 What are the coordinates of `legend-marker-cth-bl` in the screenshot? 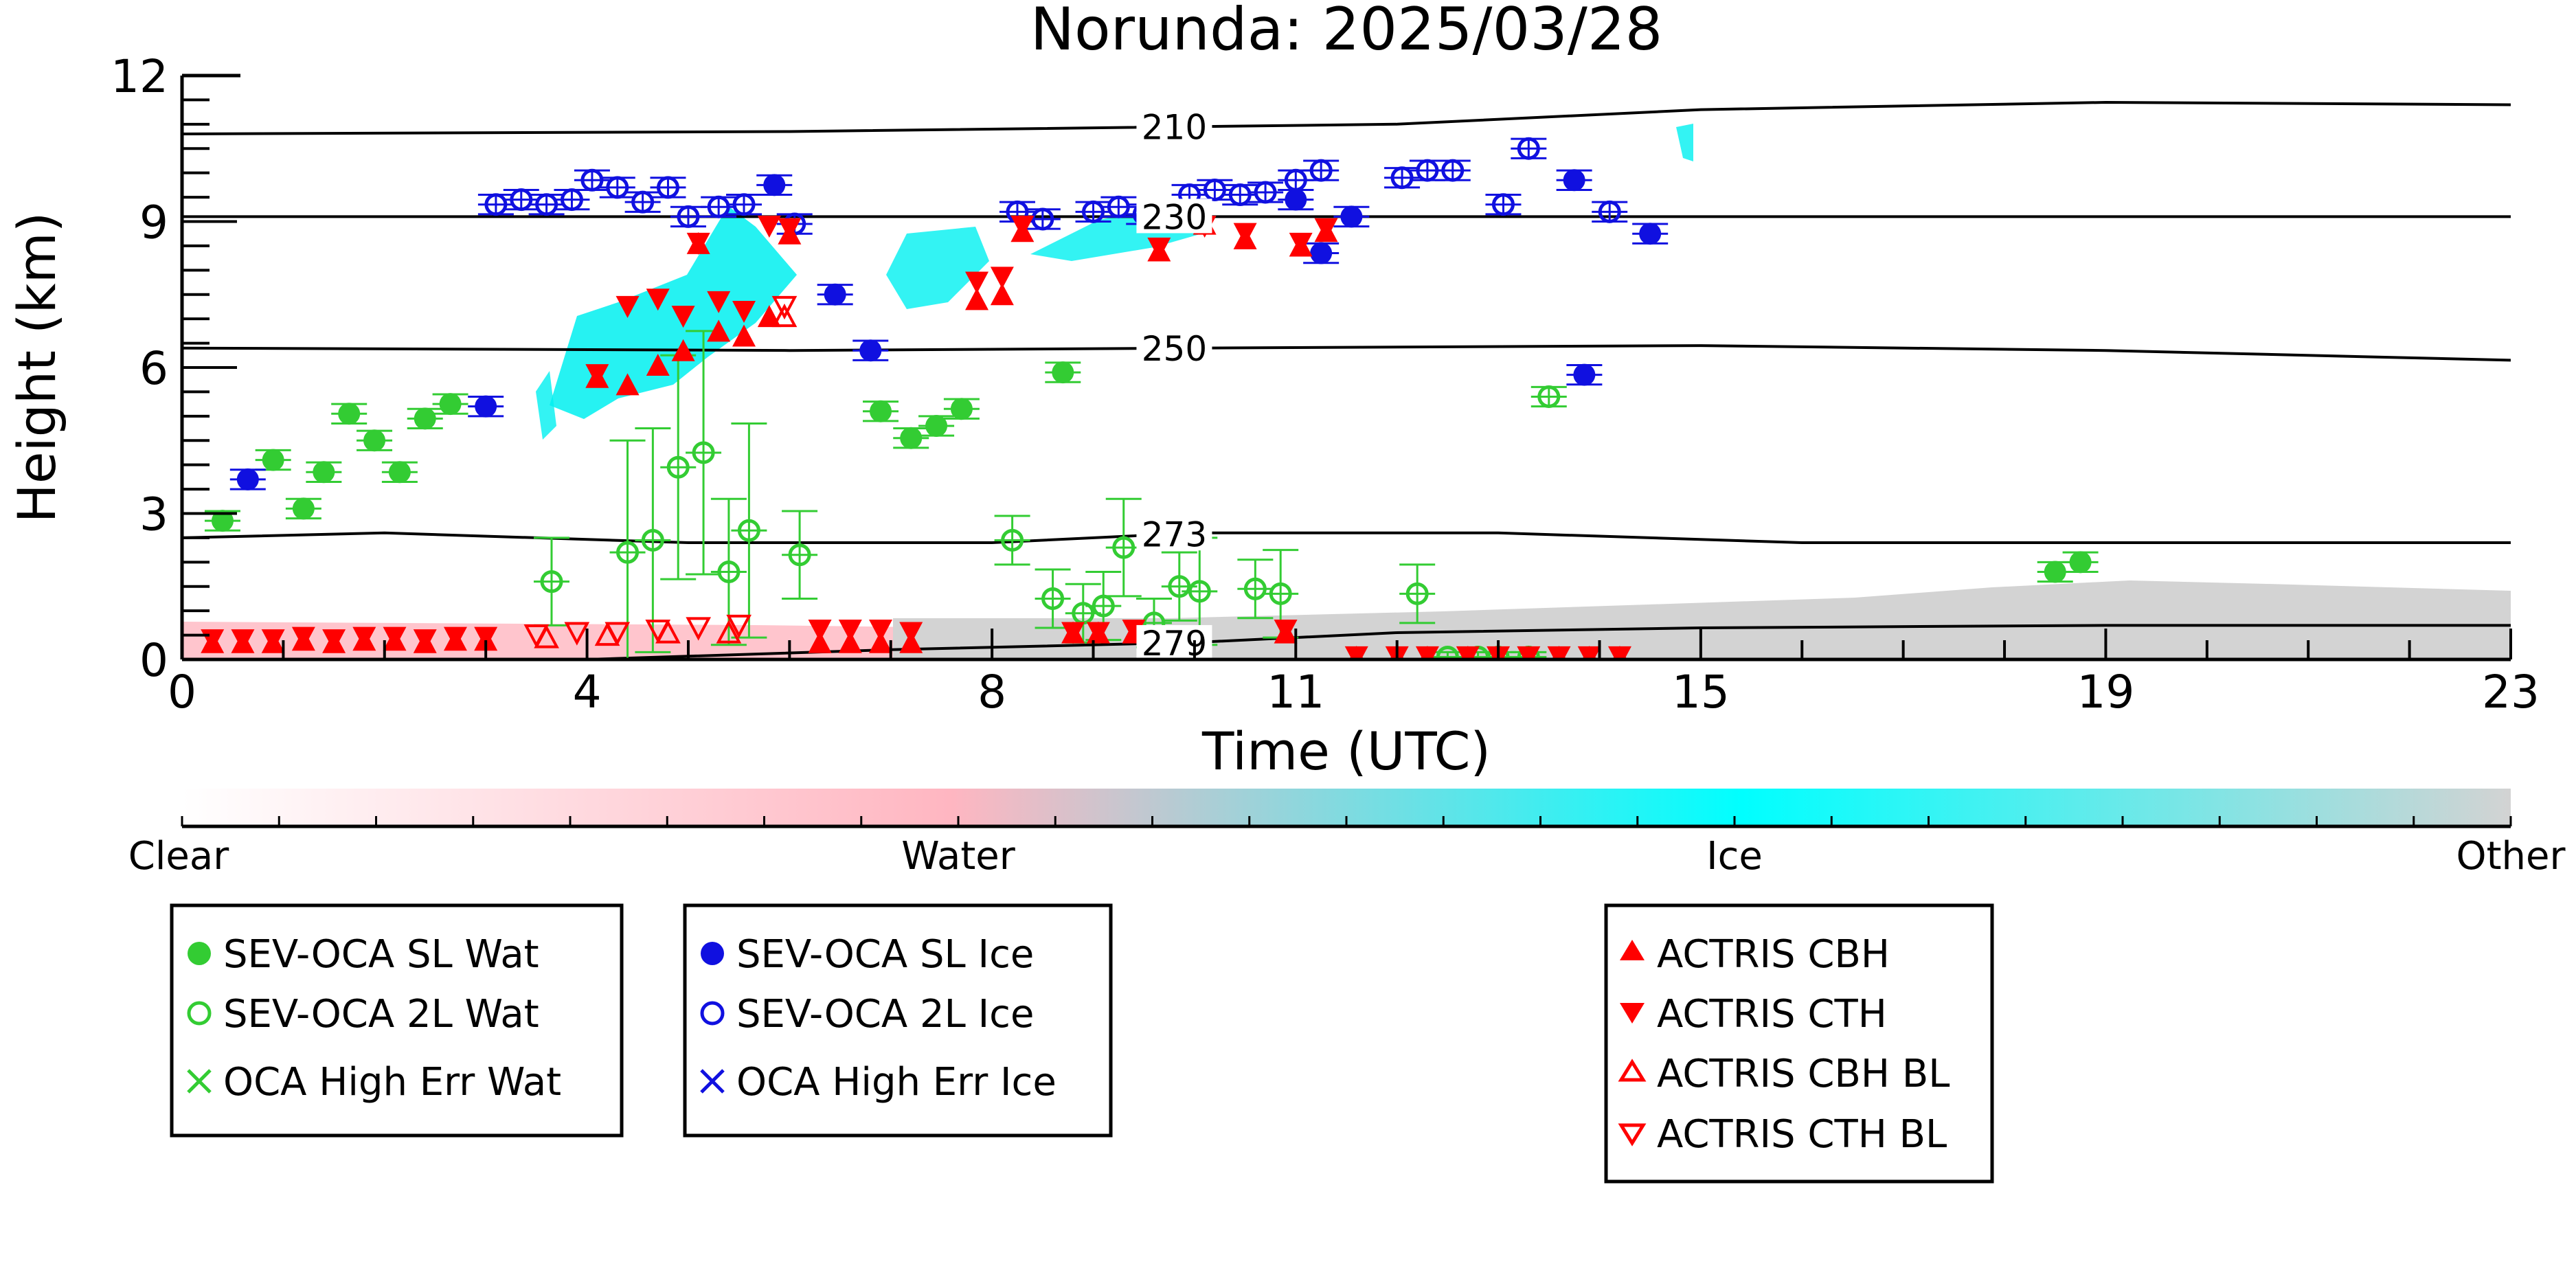 It's located at (1632, 1134).